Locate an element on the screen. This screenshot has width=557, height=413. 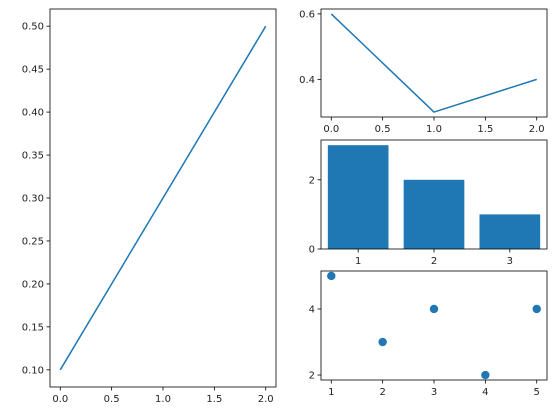
line-left-ytick-label: 0.20 is located at coordinates (33, 284).